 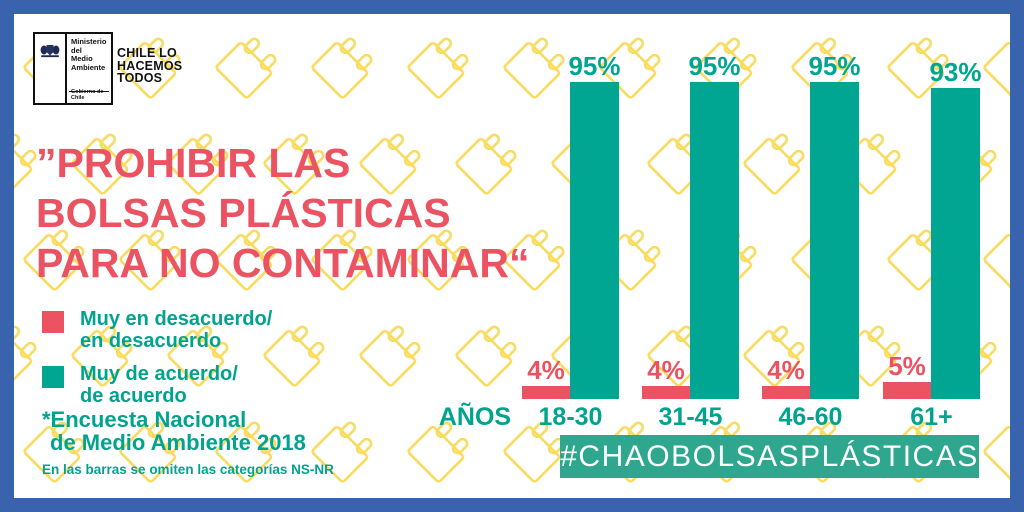 What do you see at coordinates (283, 263) in the screenshot?
I see `quote-line: PARA NO CONTAMINAR“` at bounding box center [283, 263].